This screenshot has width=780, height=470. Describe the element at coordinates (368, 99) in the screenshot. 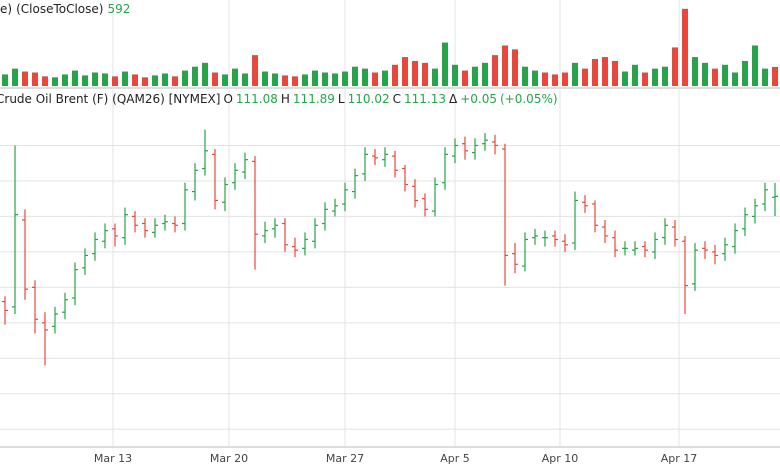

I see `l-value: 110.02` at that location.